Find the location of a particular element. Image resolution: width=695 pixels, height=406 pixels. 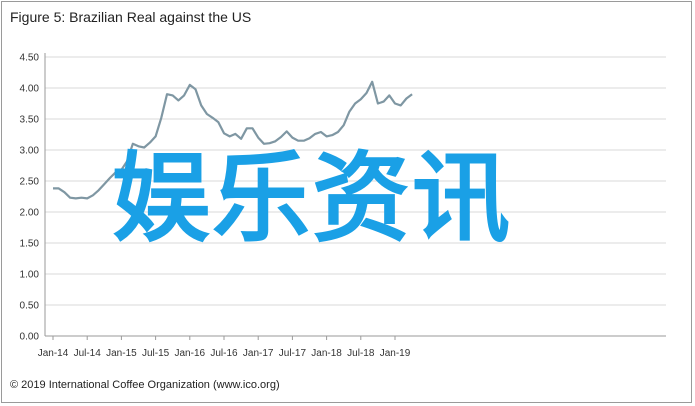

y-tick-label: 4.00 is located at coordinates (30, 89).